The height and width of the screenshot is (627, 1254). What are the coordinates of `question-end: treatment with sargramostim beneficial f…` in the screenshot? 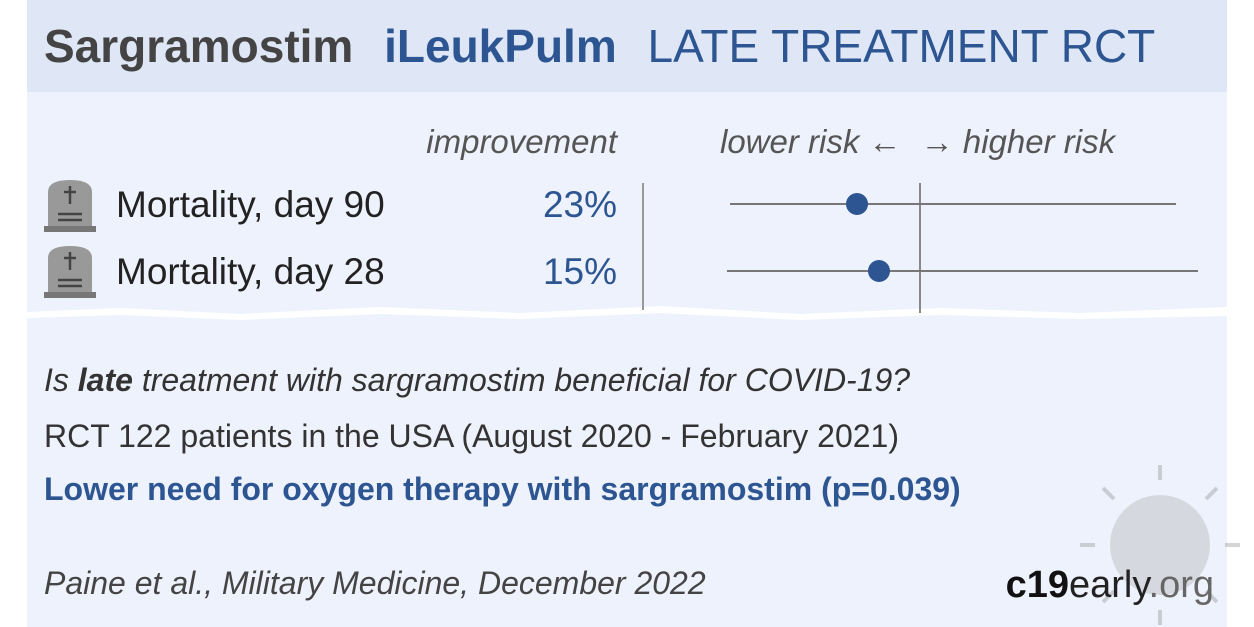 It's located at (521, 380).